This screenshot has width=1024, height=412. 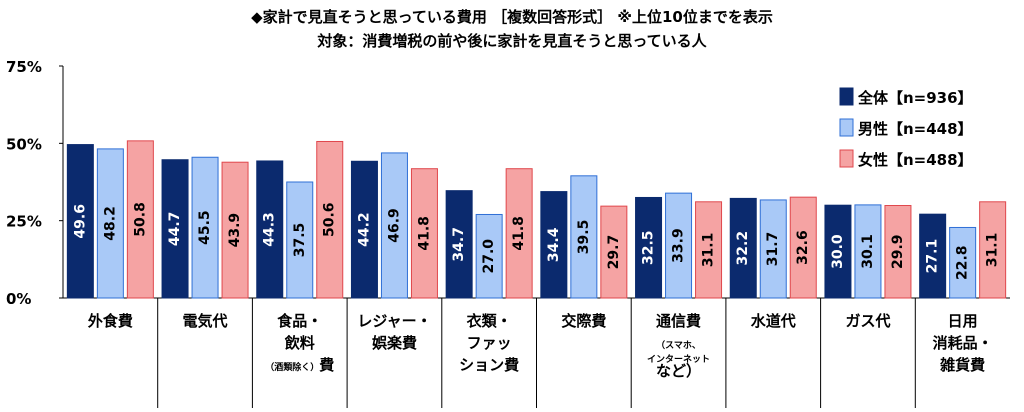 I want to click on x-tick-label: ファッ, so click(x=489, y=343).